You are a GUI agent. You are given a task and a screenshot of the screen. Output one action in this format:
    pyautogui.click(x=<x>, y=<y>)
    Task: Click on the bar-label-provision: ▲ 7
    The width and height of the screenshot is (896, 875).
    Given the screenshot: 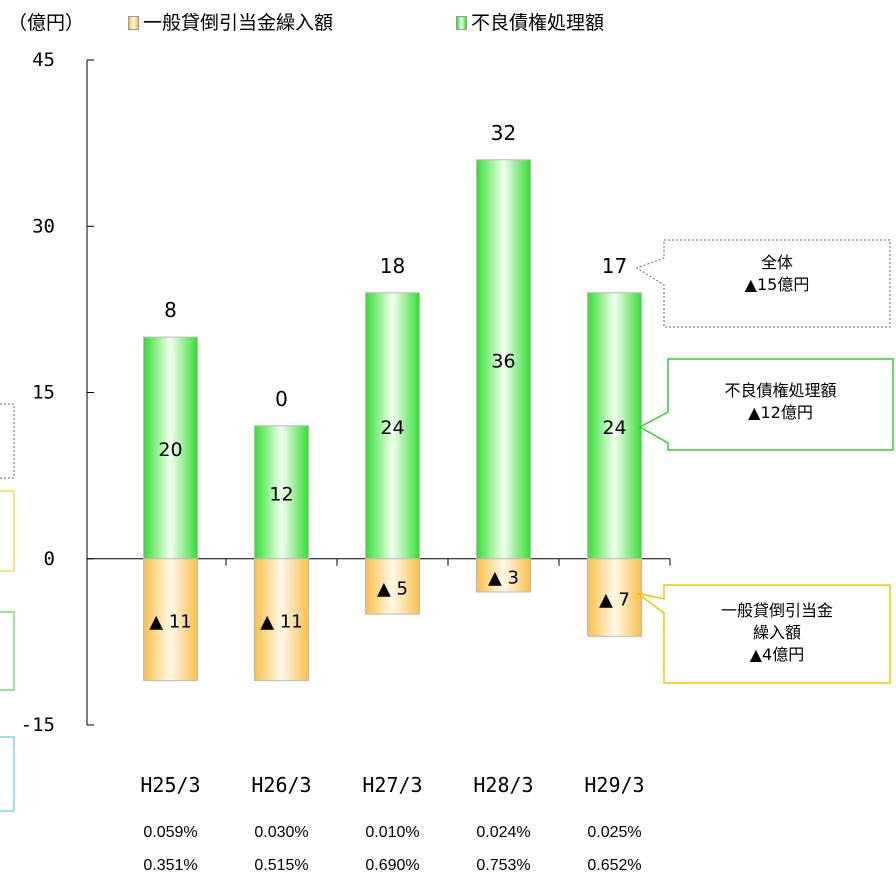 What is the action you would take?
    pyautogui.click(x=614, y=600)
    